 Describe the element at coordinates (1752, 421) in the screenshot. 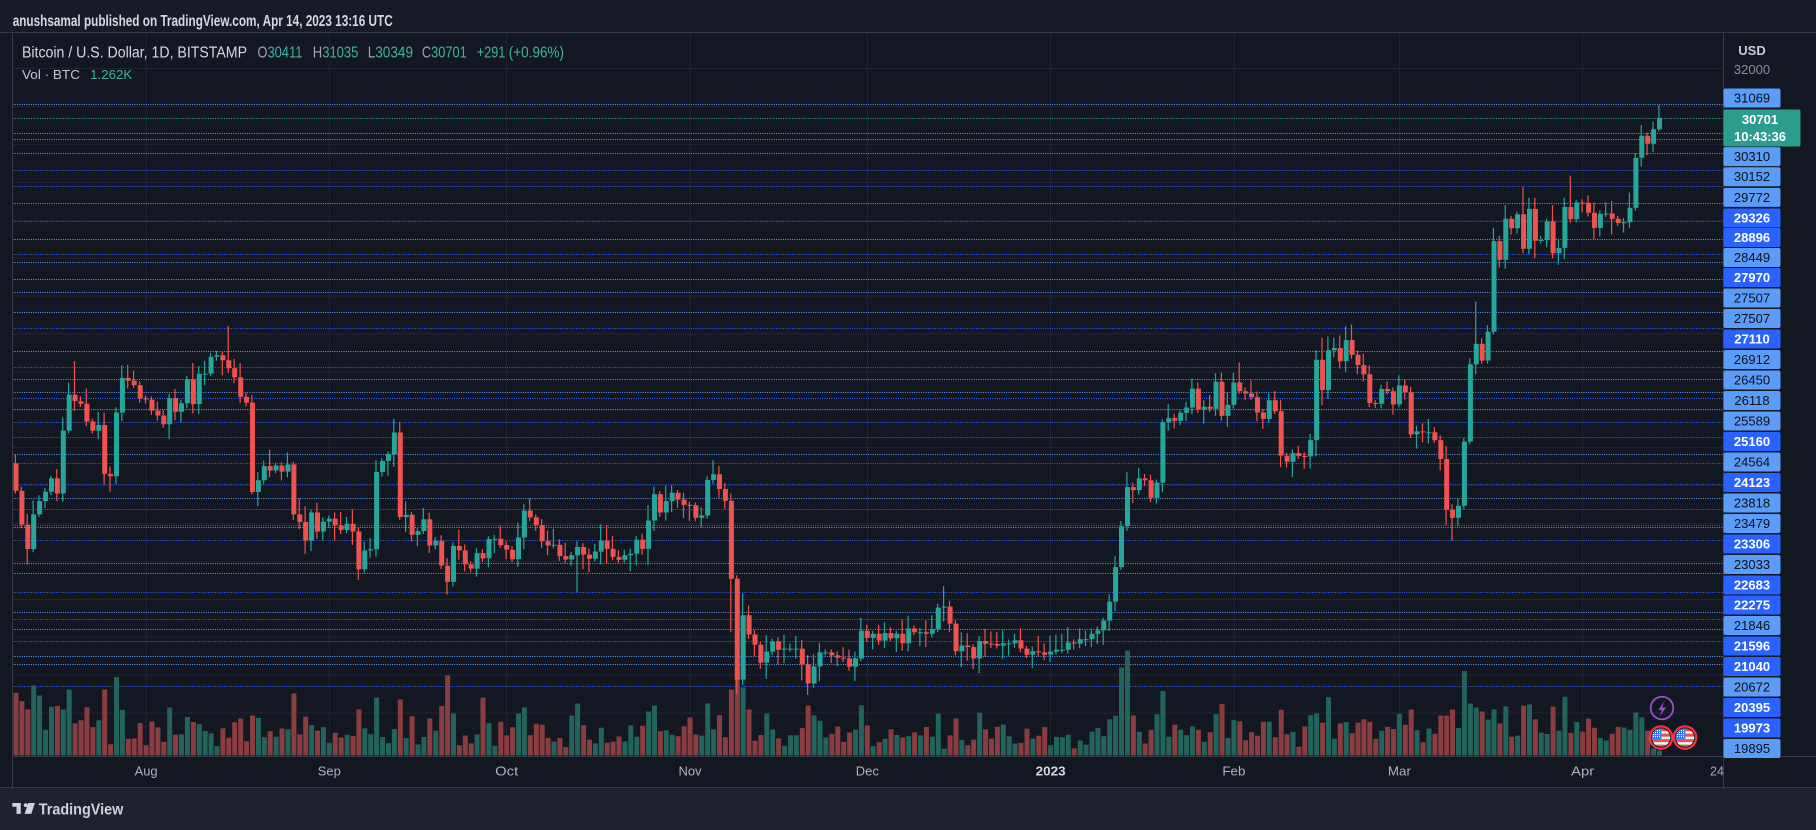

I see `svg-text: 25589` at that location.